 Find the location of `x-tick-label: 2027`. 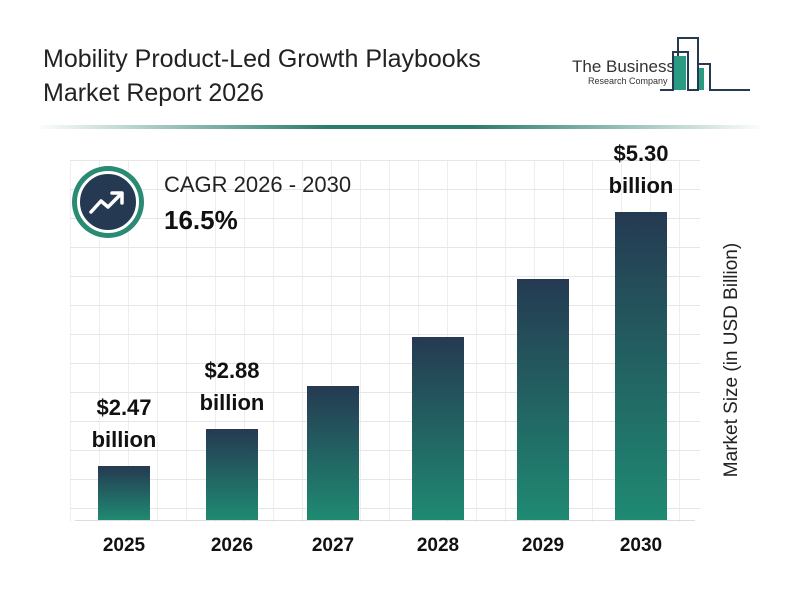

x-tick-label: 2027 is located at coordinates (333, 545).